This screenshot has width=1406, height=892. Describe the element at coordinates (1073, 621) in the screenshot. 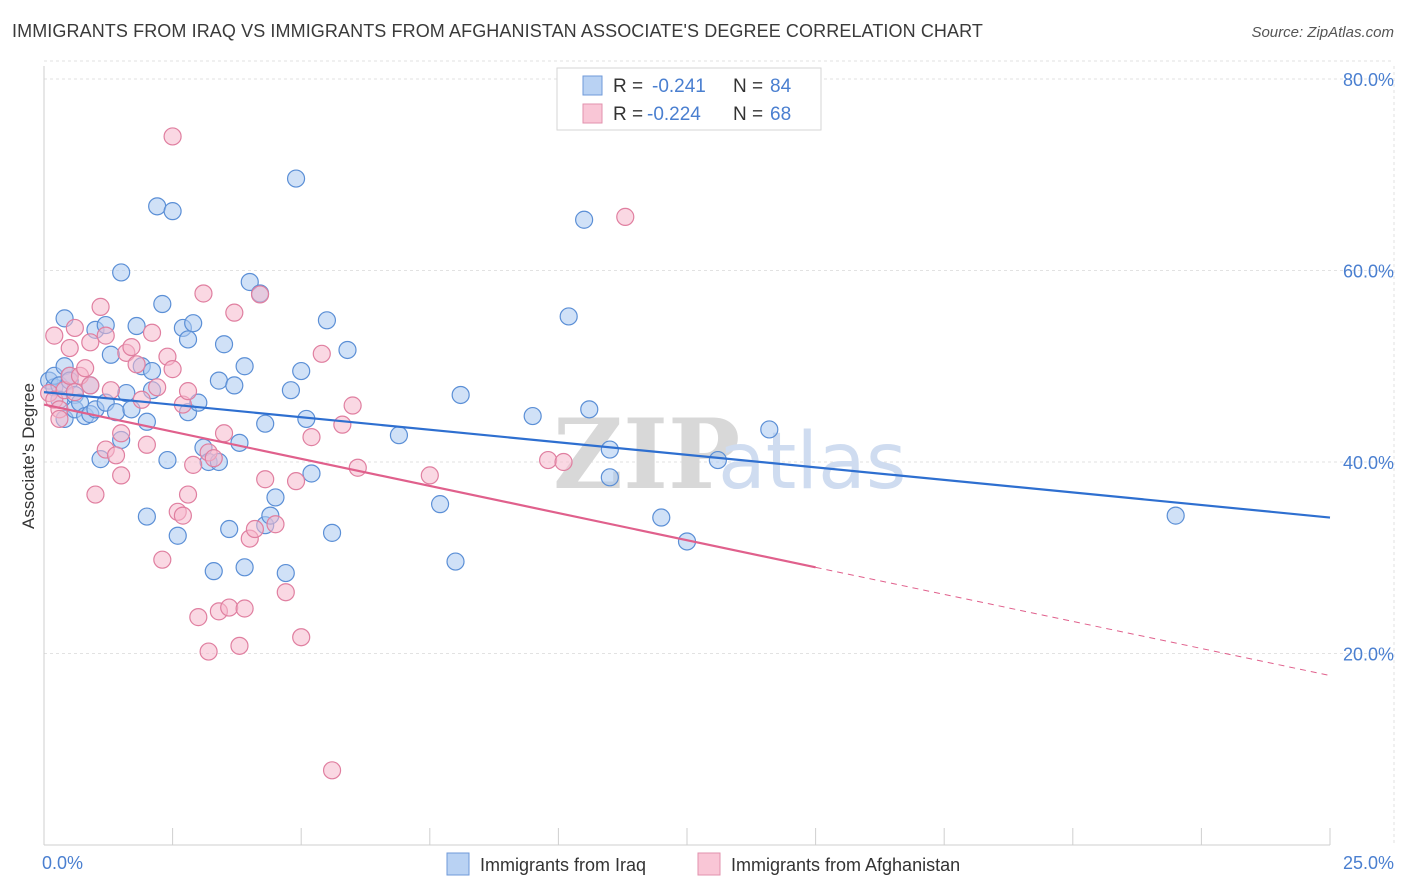

I see `trend-line-afghanistan-extrapolated` at that location.